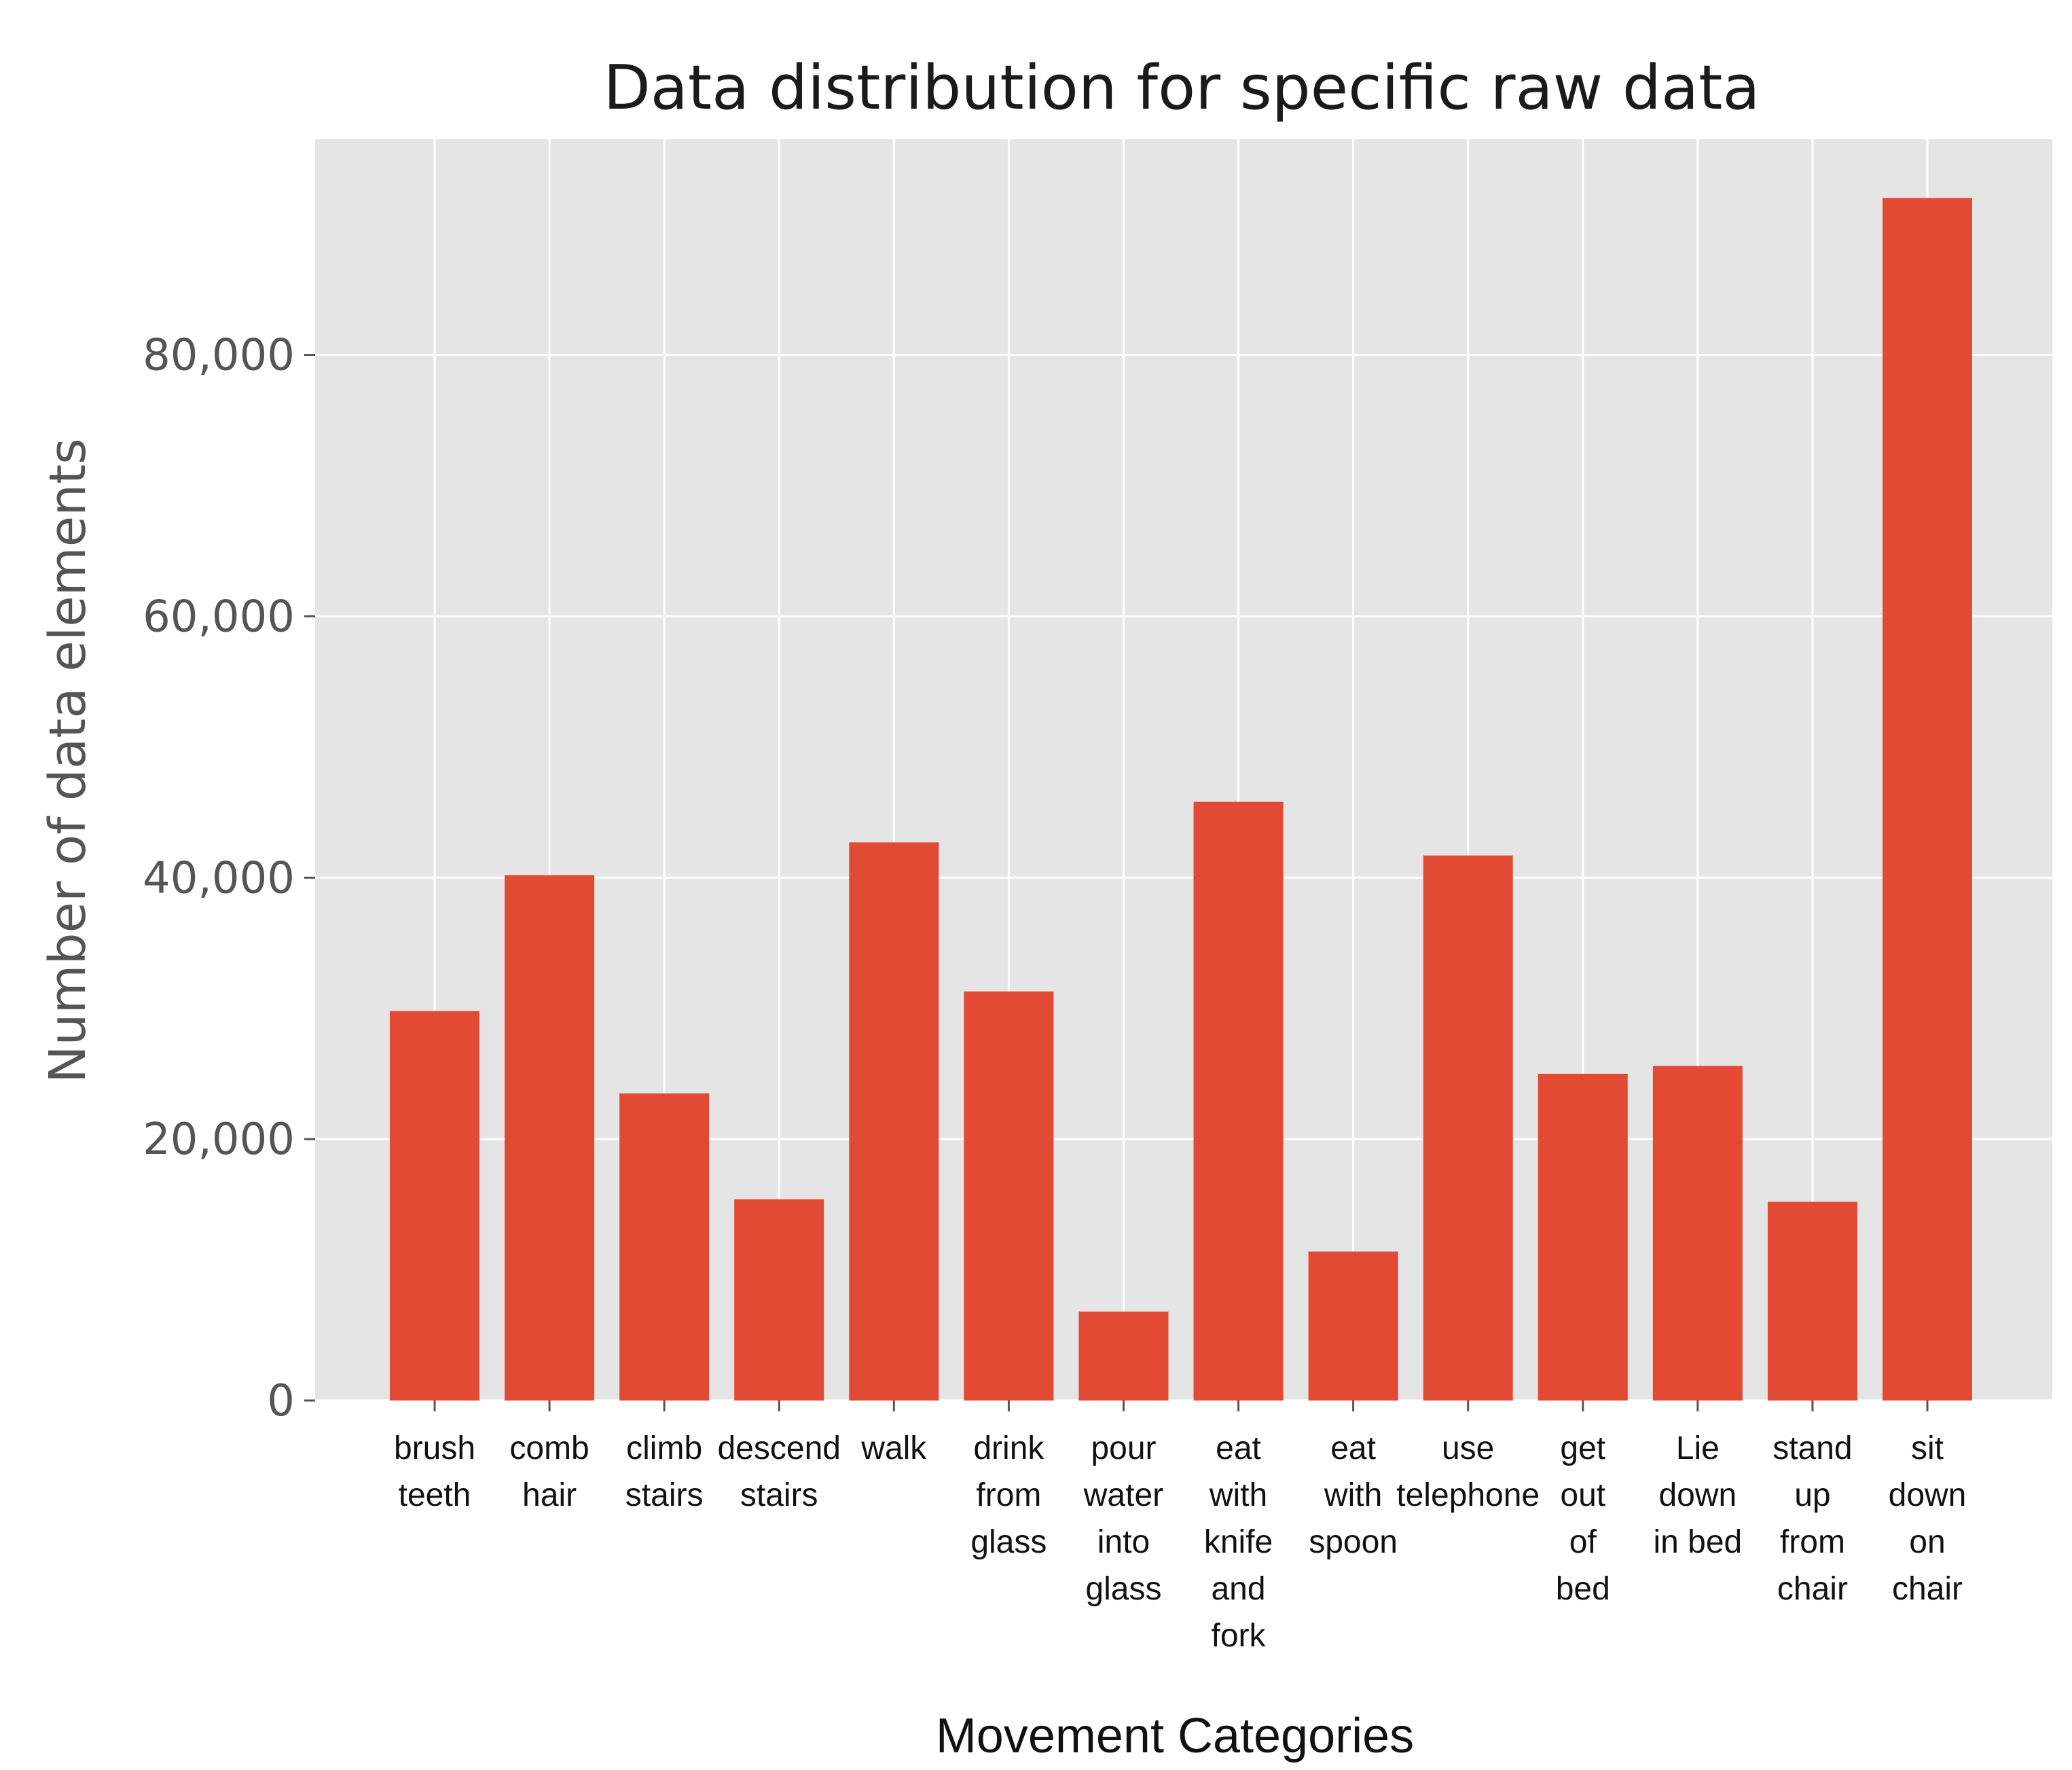  I want to click on x-tick-label-line: bed, so click(1583, 1589).